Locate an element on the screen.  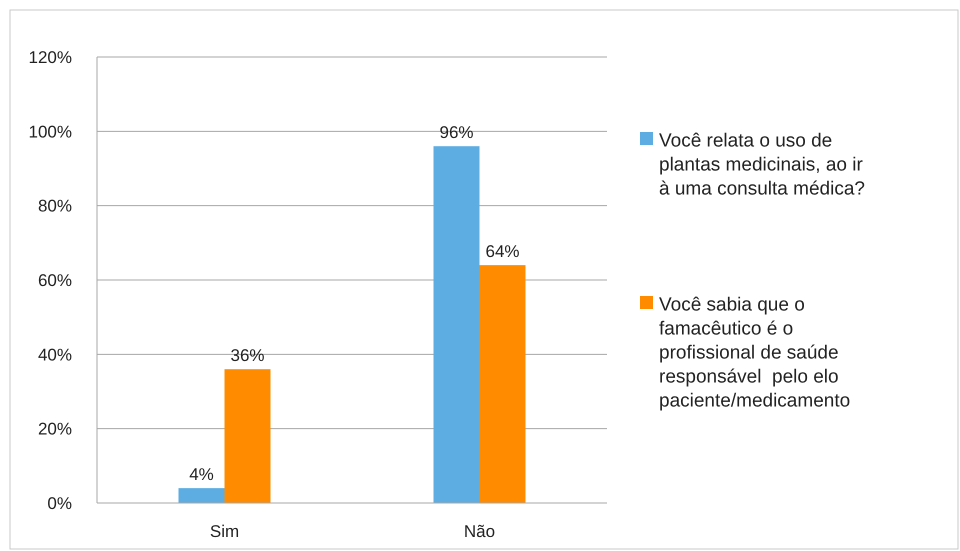
data-label: 64% is located at coordinates (502, 252).